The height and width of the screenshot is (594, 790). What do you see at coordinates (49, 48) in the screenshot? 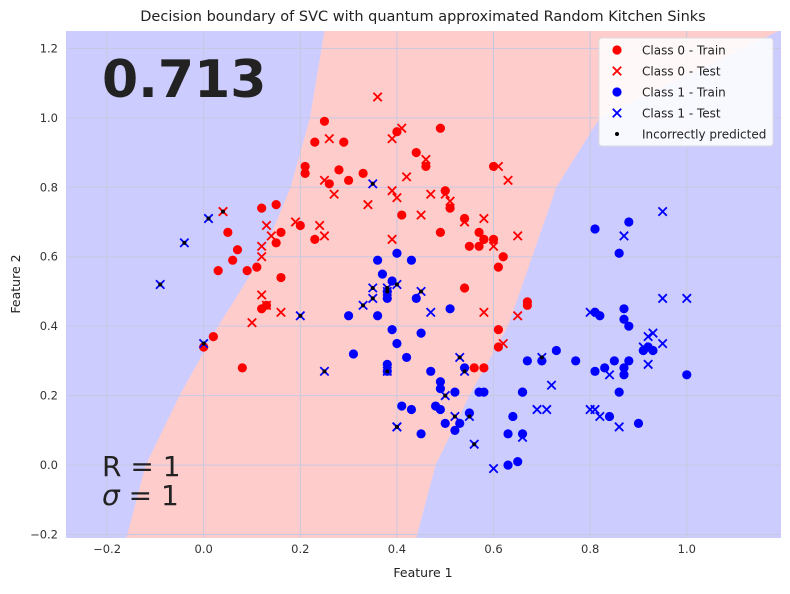
I see `y-tick-label: 1.2` at bounding box center [49, 48].